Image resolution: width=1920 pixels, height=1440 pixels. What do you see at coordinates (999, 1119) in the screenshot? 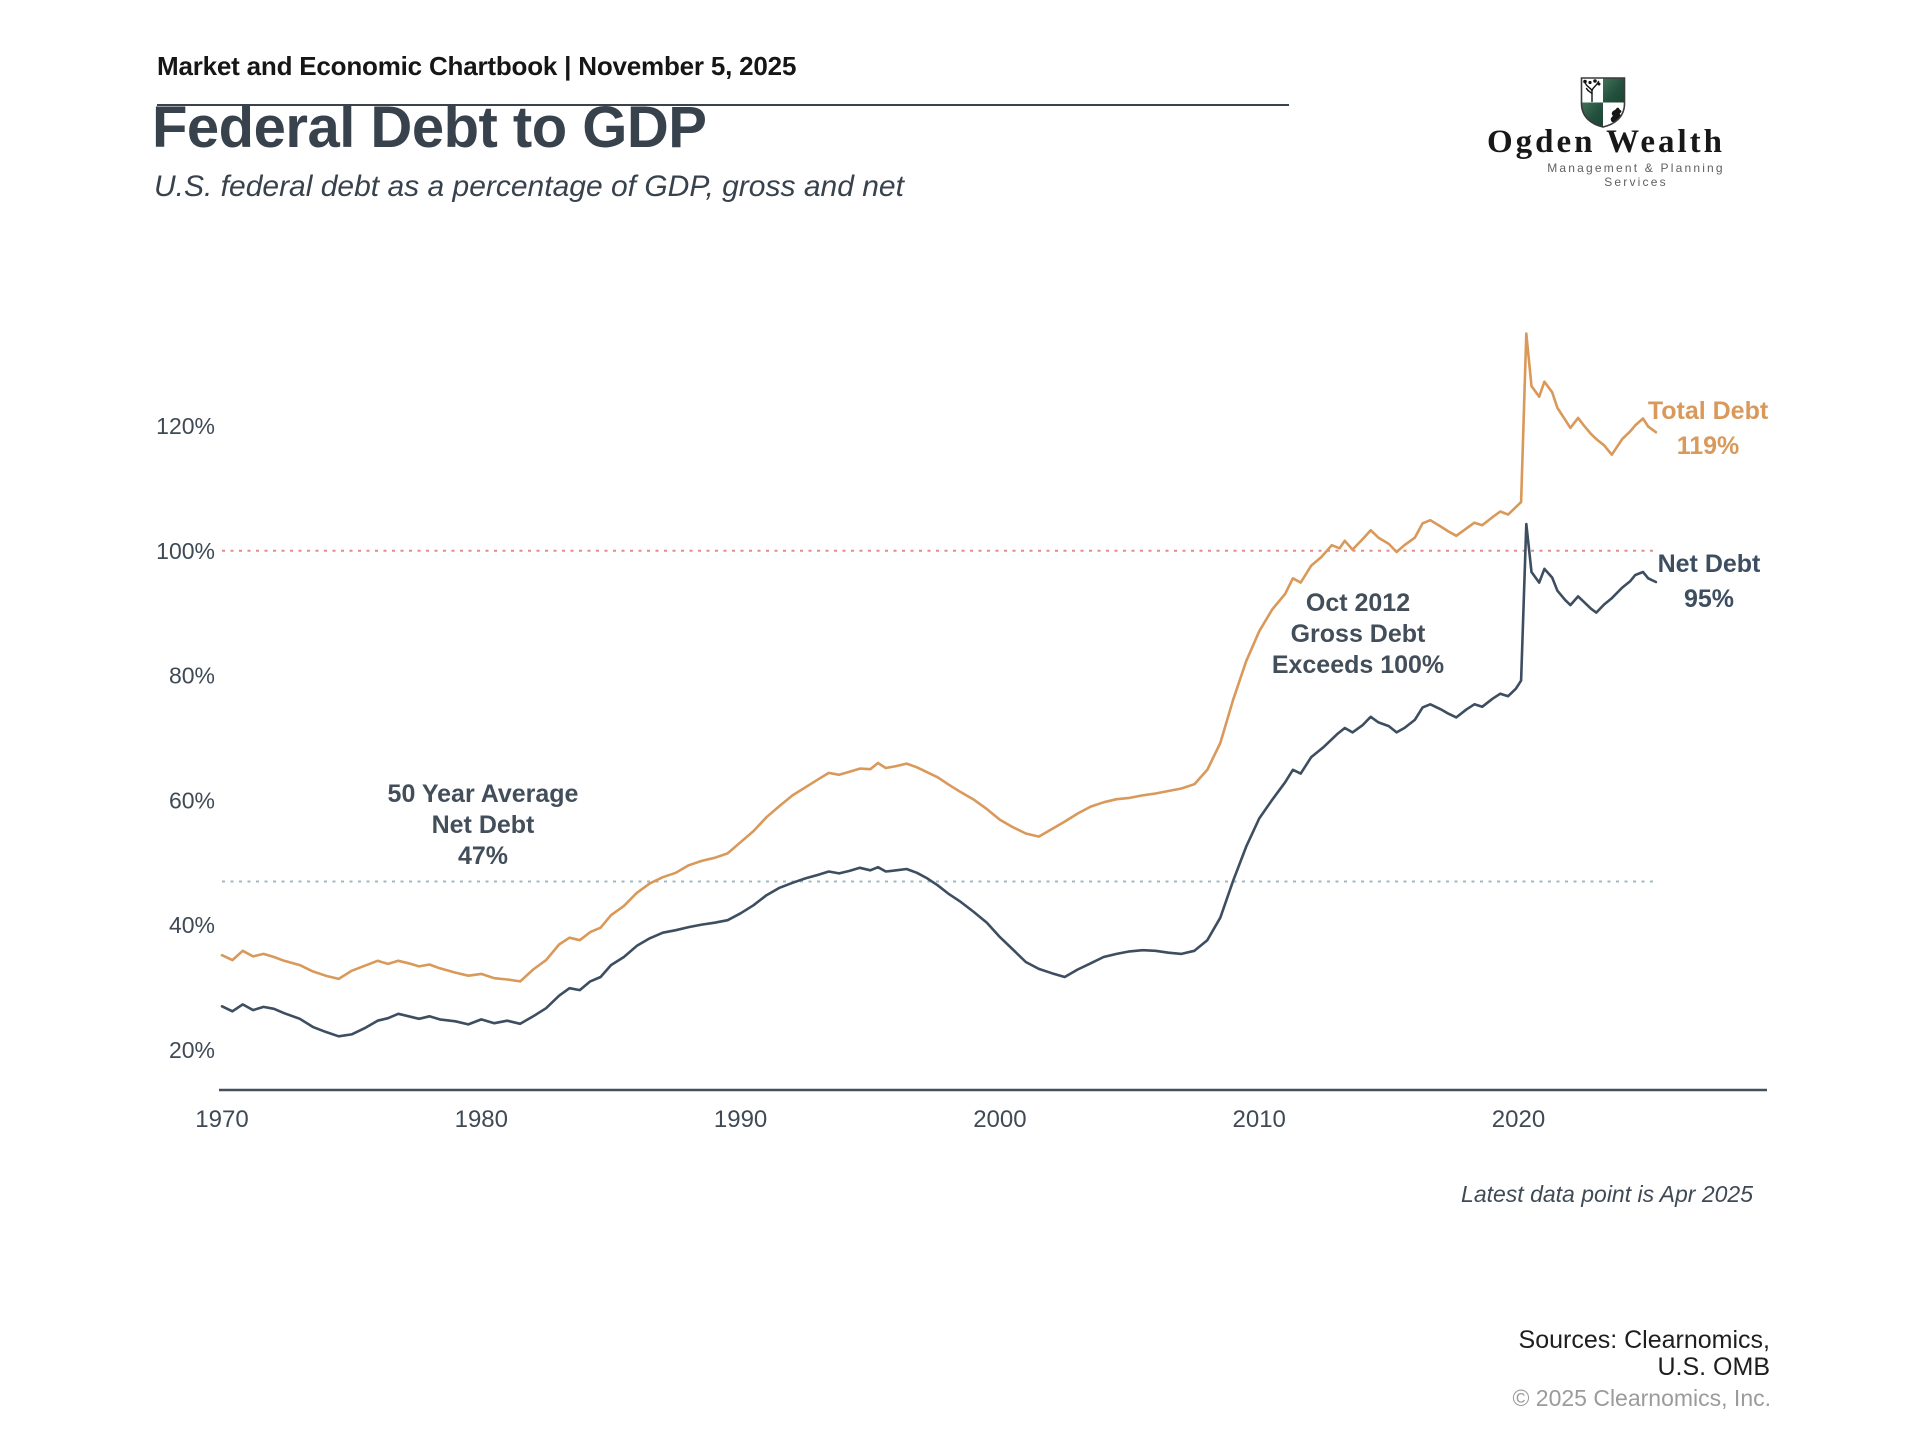
I see `x-tick-label: 2000` at bounding box center [999, 1119].